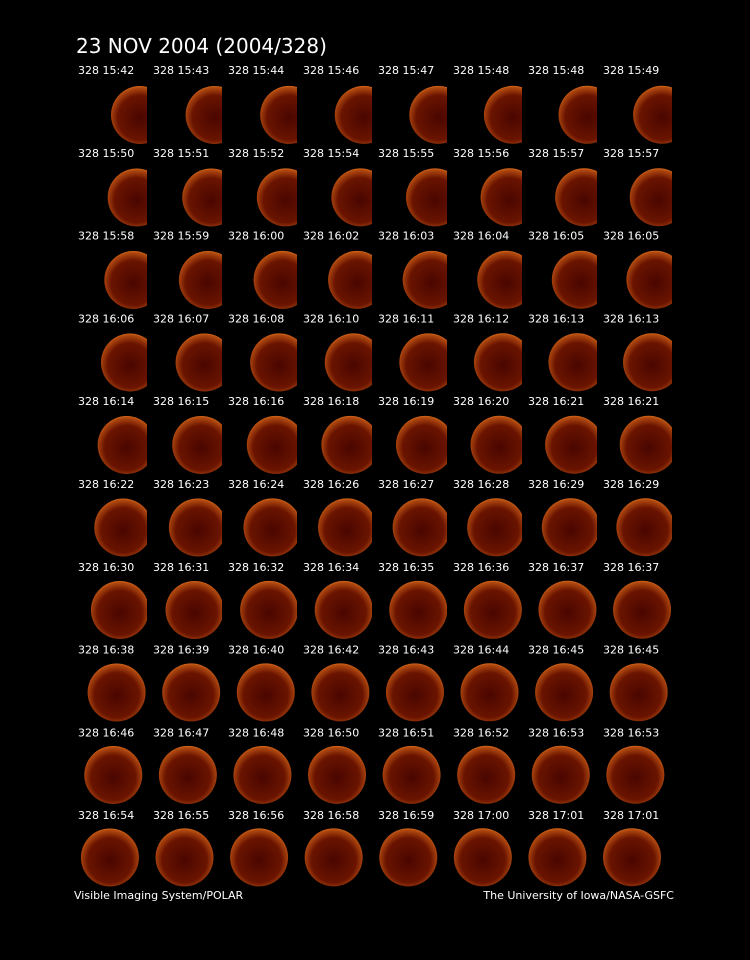  I want to click on frame-label: 328 15:59, so click(181, 236).